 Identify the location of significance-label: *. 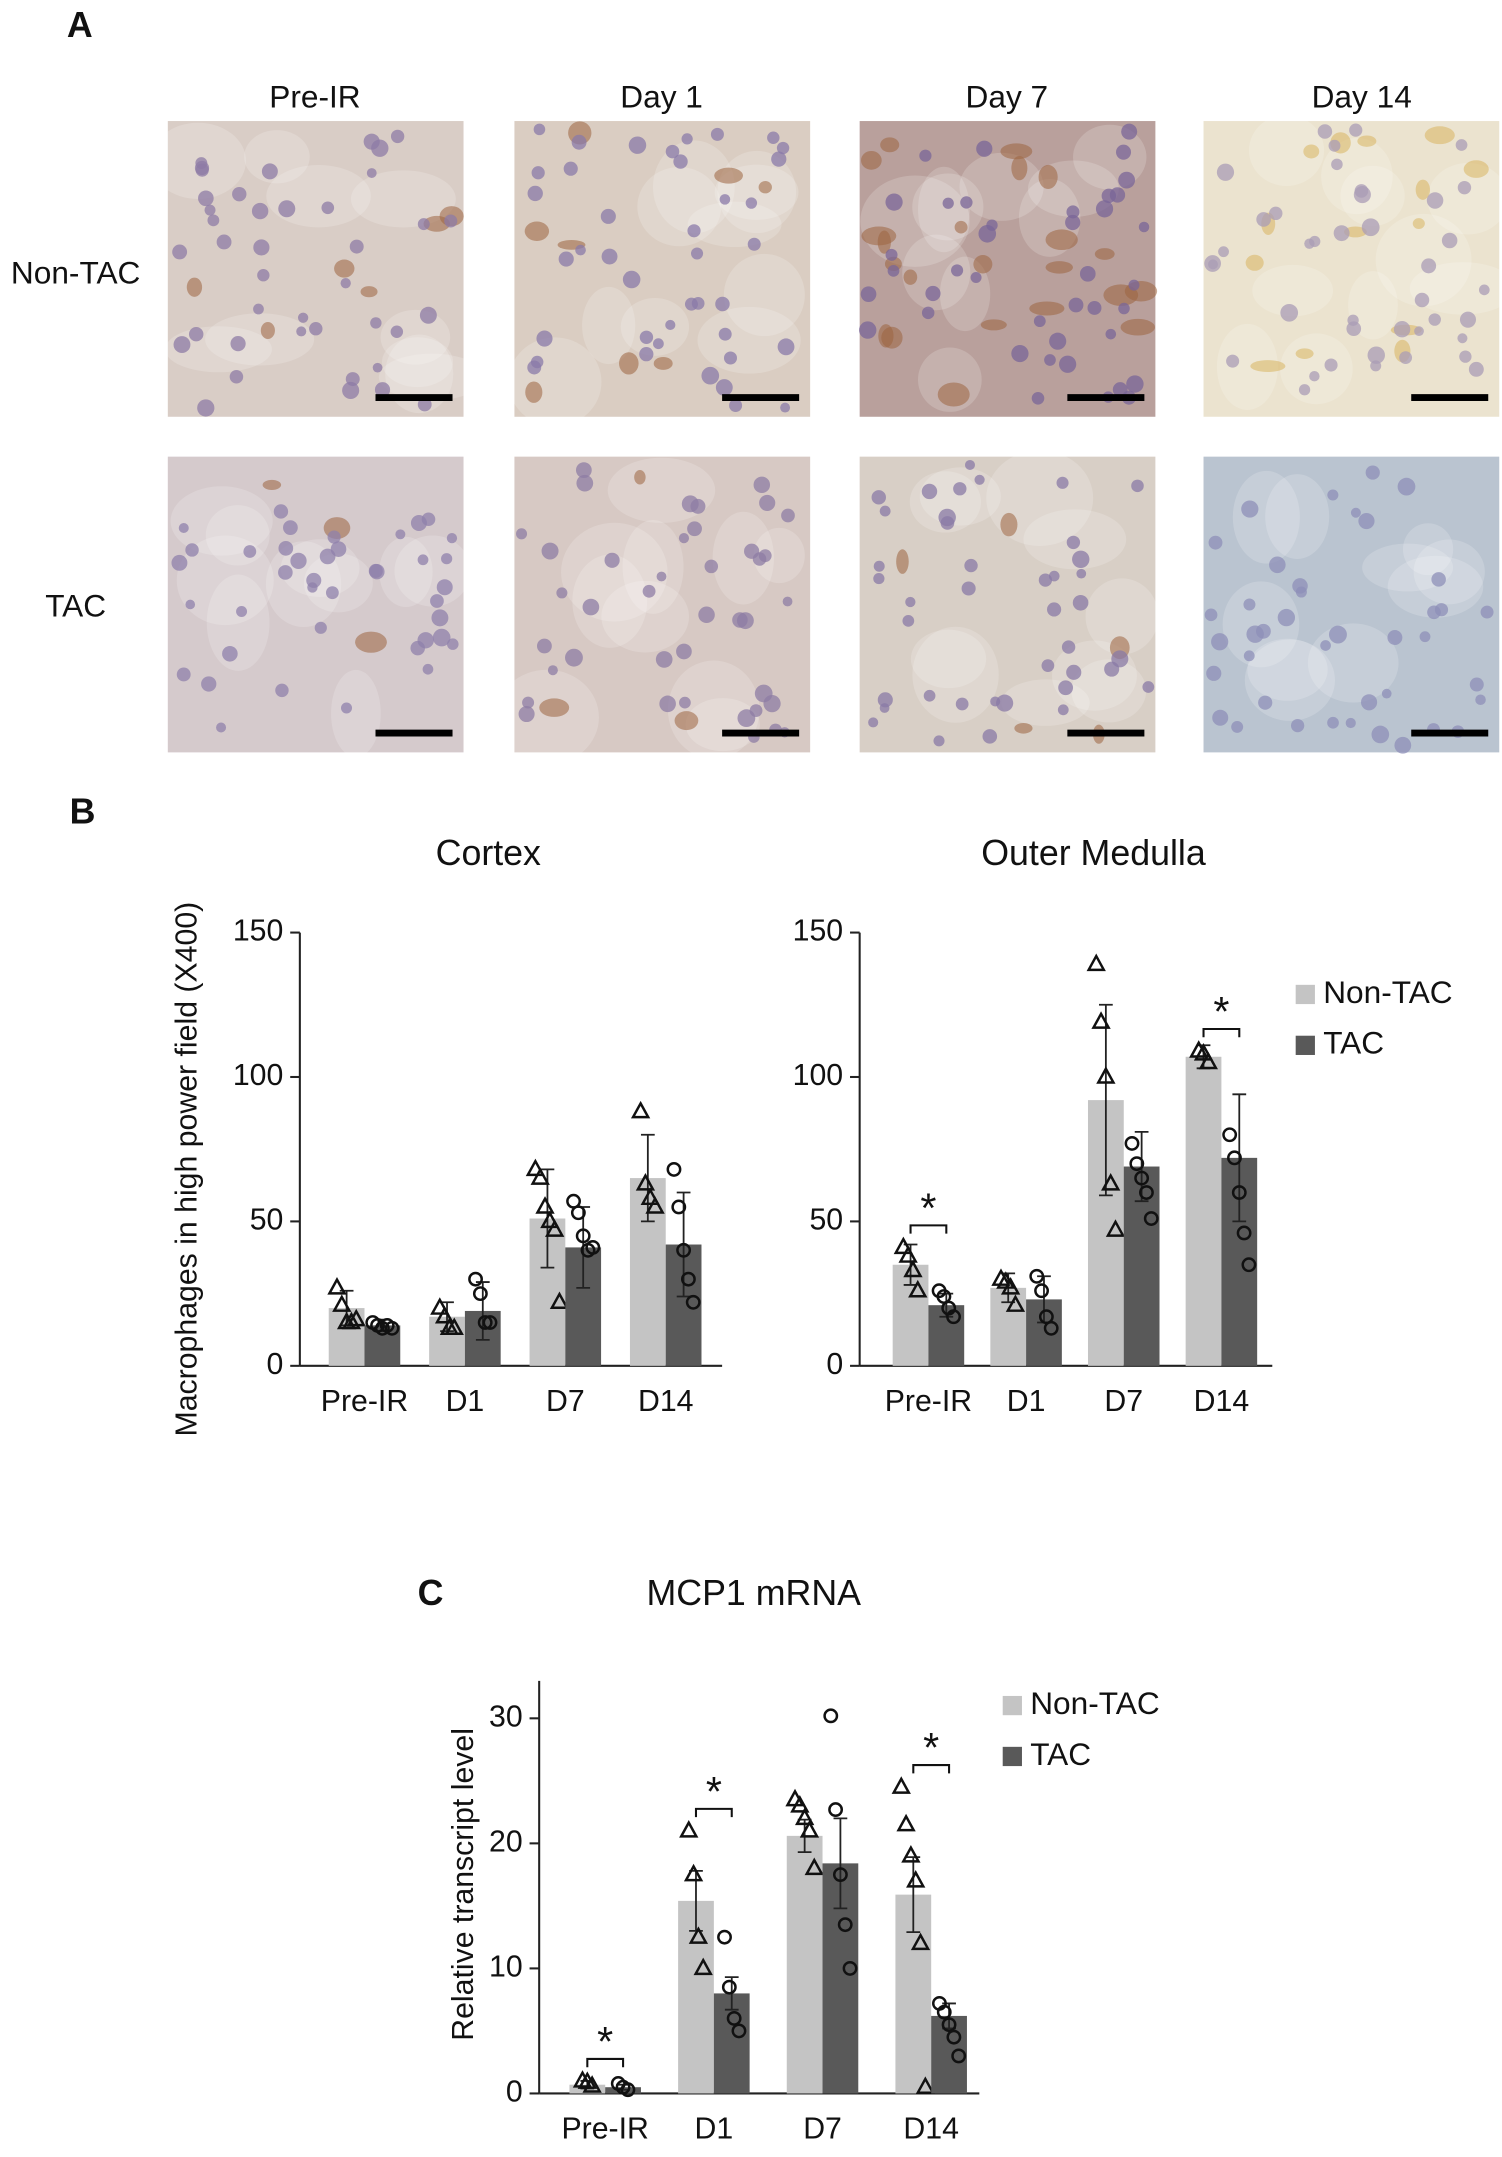
(714, 1792).